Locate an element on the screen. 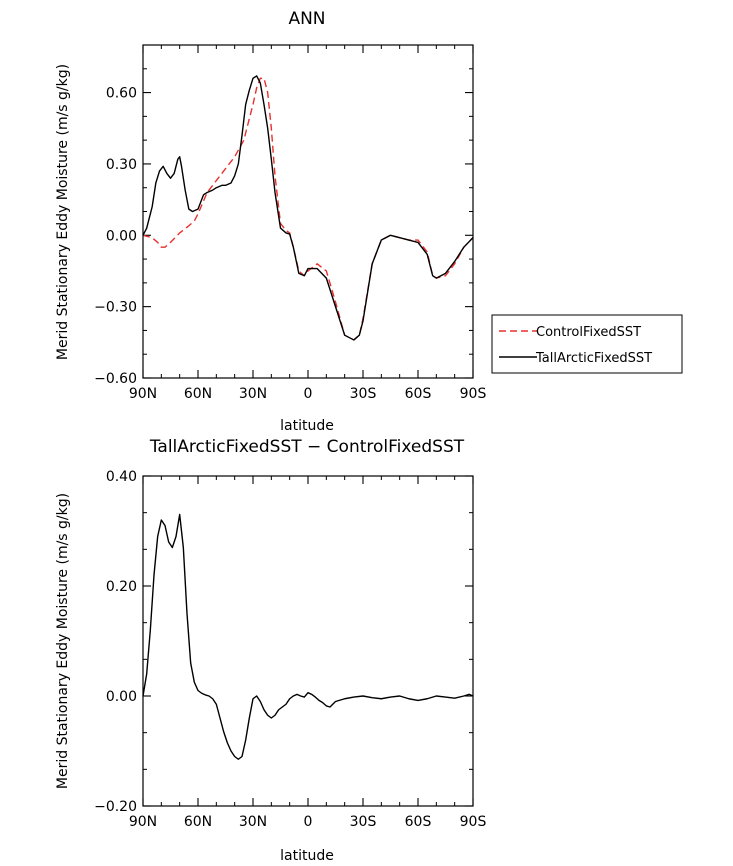  legend-label-control: ControlFixedSST is located at coordinates (588, 332).